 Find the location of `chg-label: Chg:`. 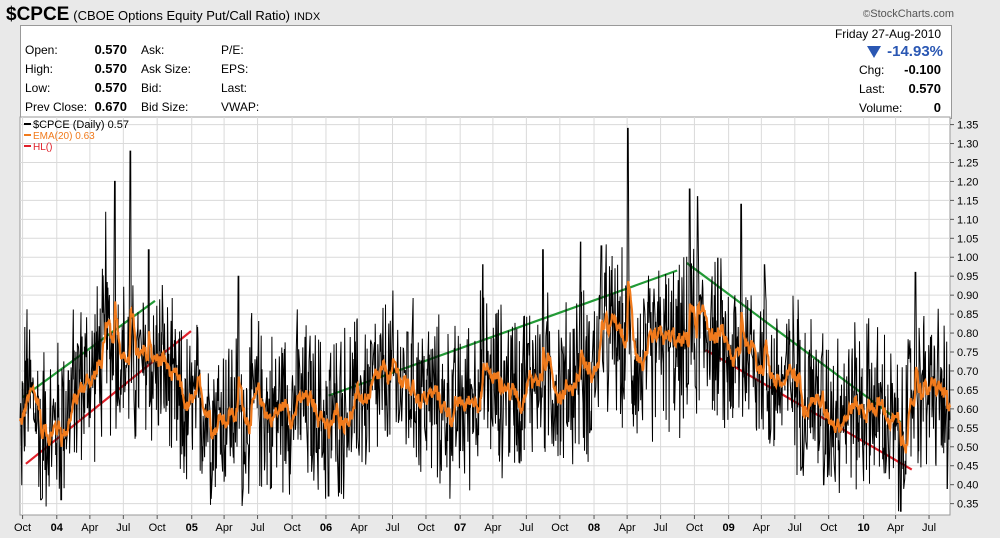

chg-label: Chg: is located at coordinates (872, 70).